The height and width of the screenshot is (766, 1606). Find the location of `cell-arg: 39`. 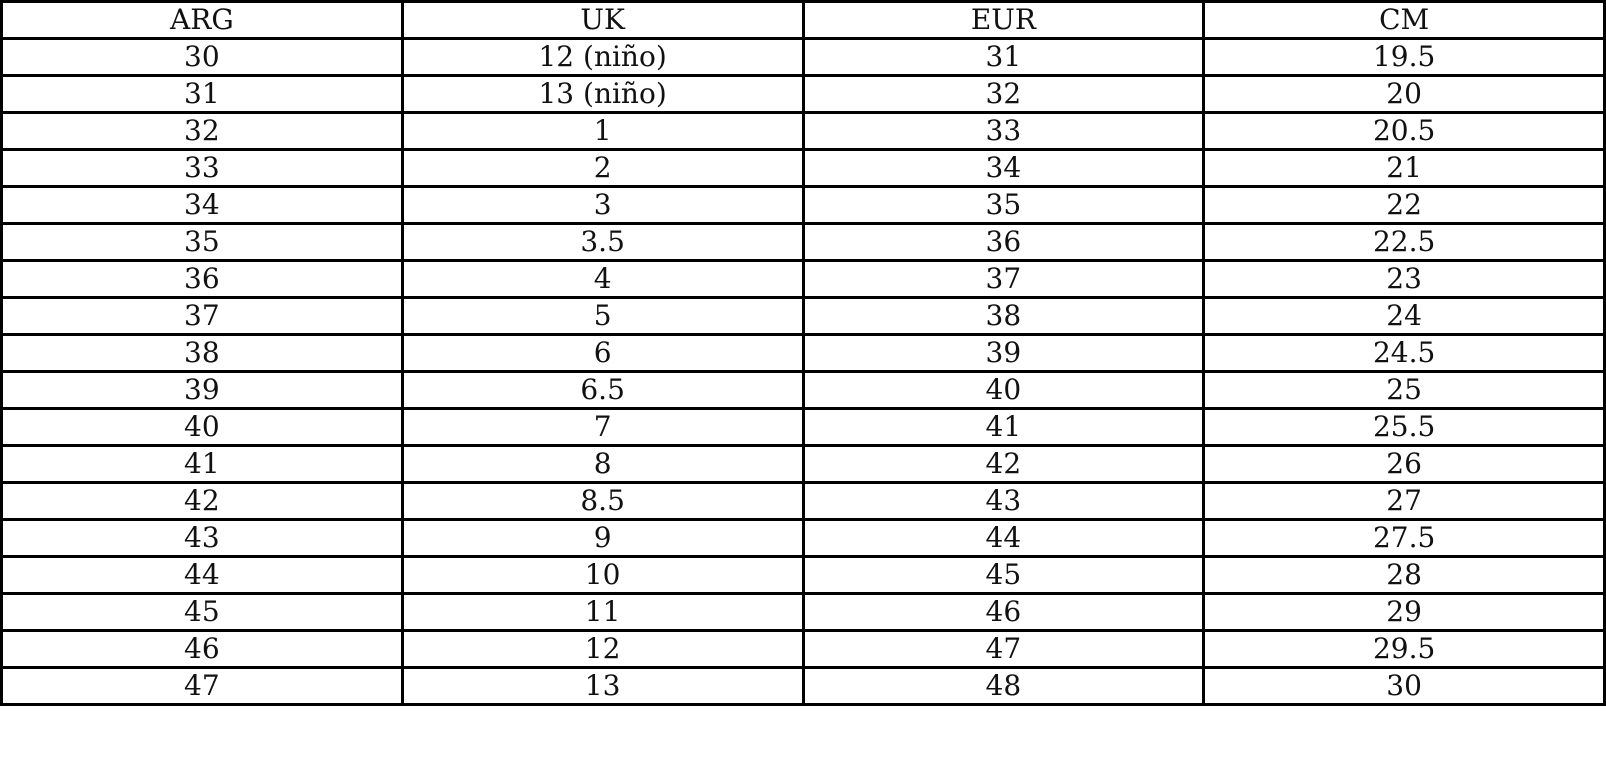

cell-arg: 39 is located at coordinates (202, 390).